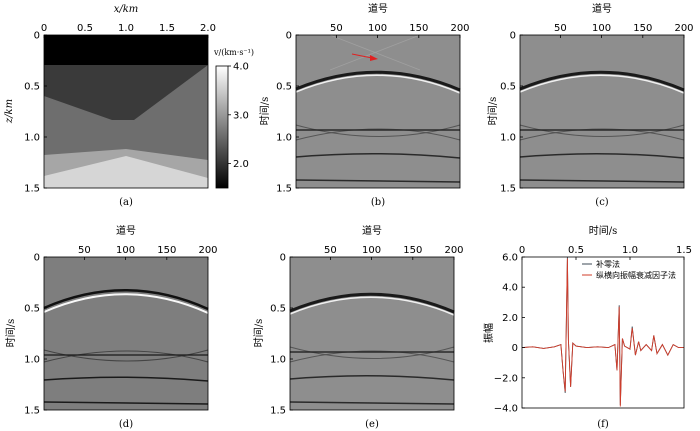  What do you see at coordinates (488, 333) in the screenshot?
I see `ylabel-f: 振幅` at bounding box center [488, 333].